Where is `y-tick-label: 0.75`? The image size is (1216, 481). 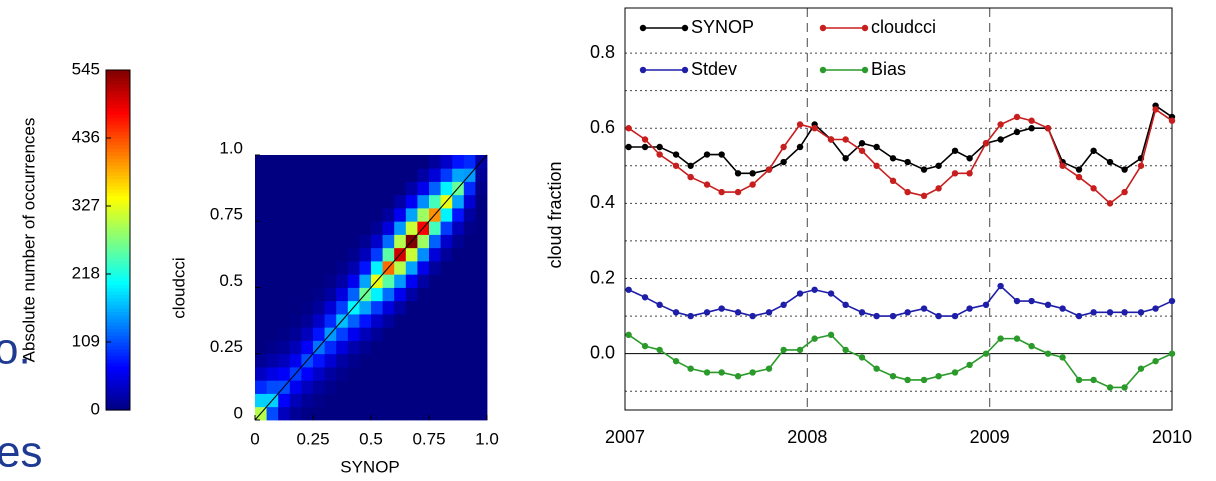
y-tick-label: 0.75 is located at coordinates (226, 214).